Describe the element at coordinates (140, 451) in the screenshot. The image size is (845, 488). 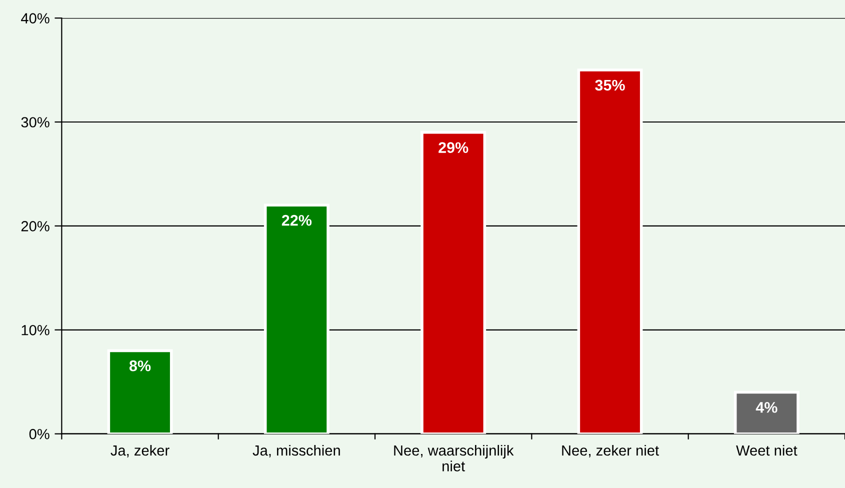
I see `x-tick-label: Ja, zeker` at that location.